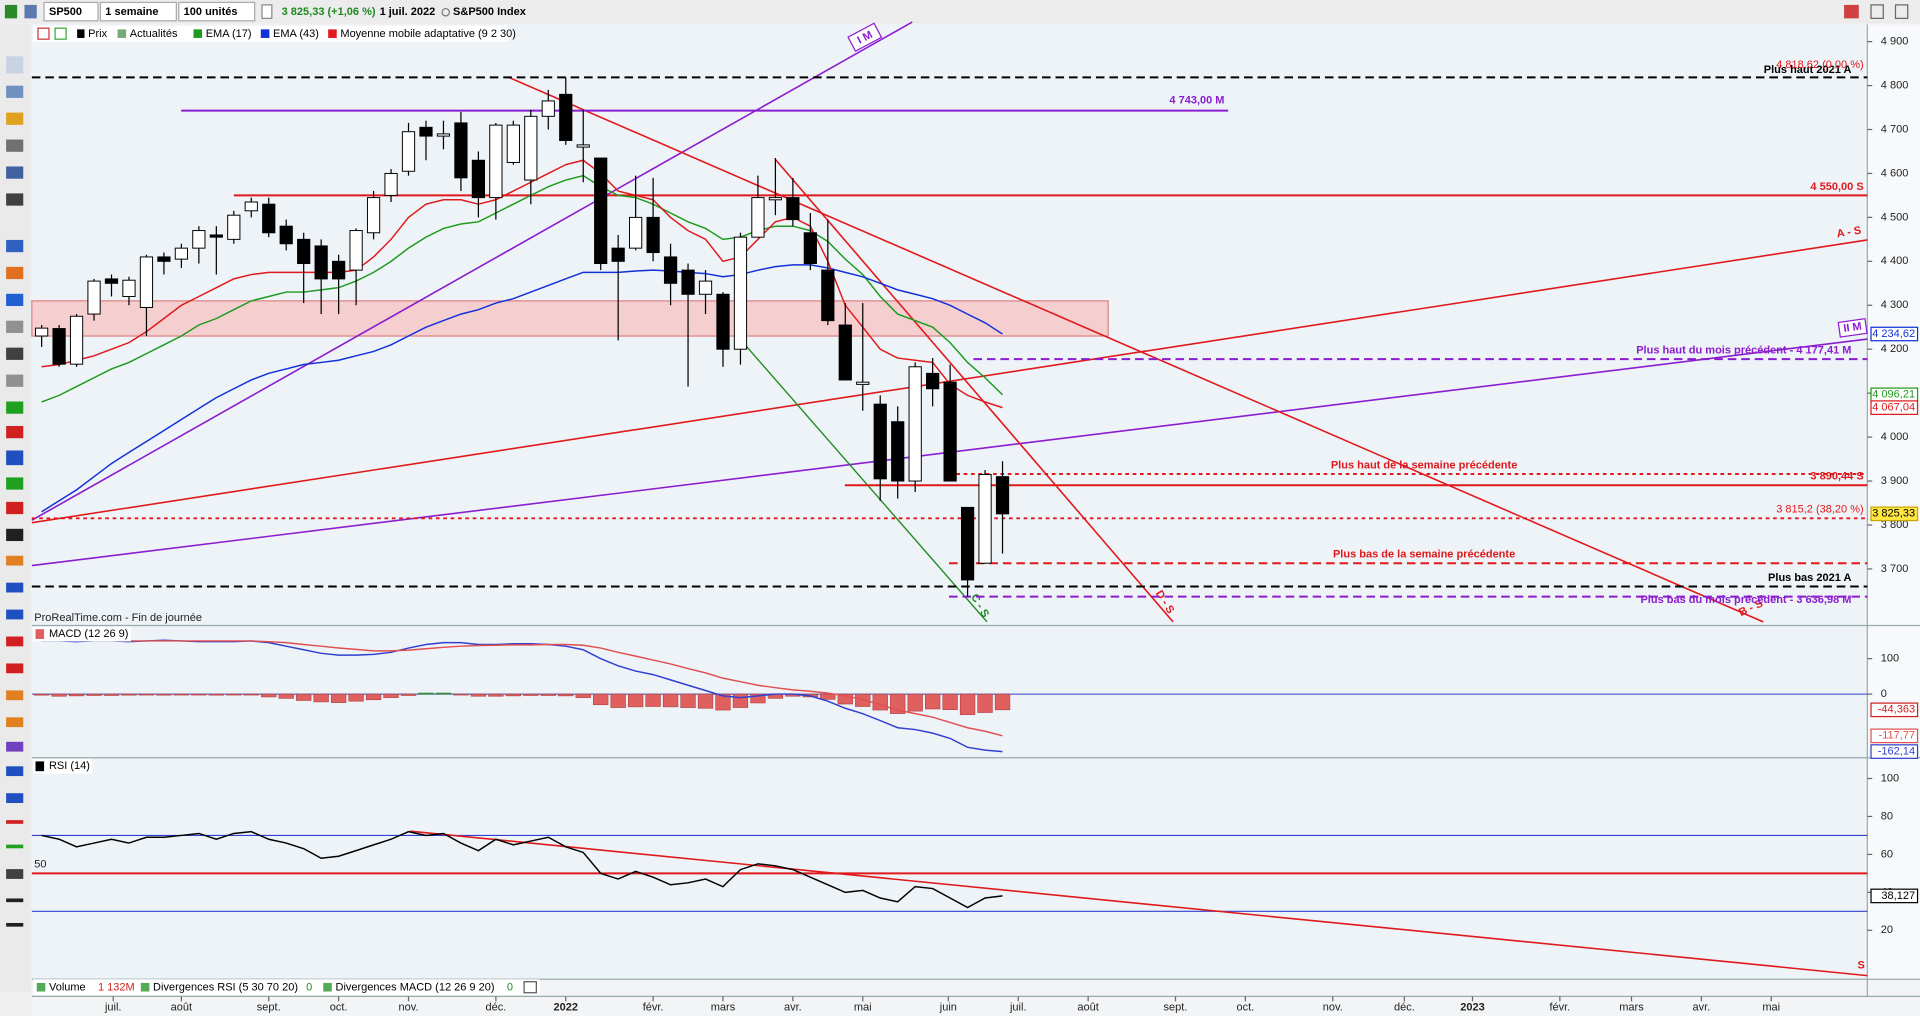  I want to click on y-tick-label: 4 200, so click(1895, 349).